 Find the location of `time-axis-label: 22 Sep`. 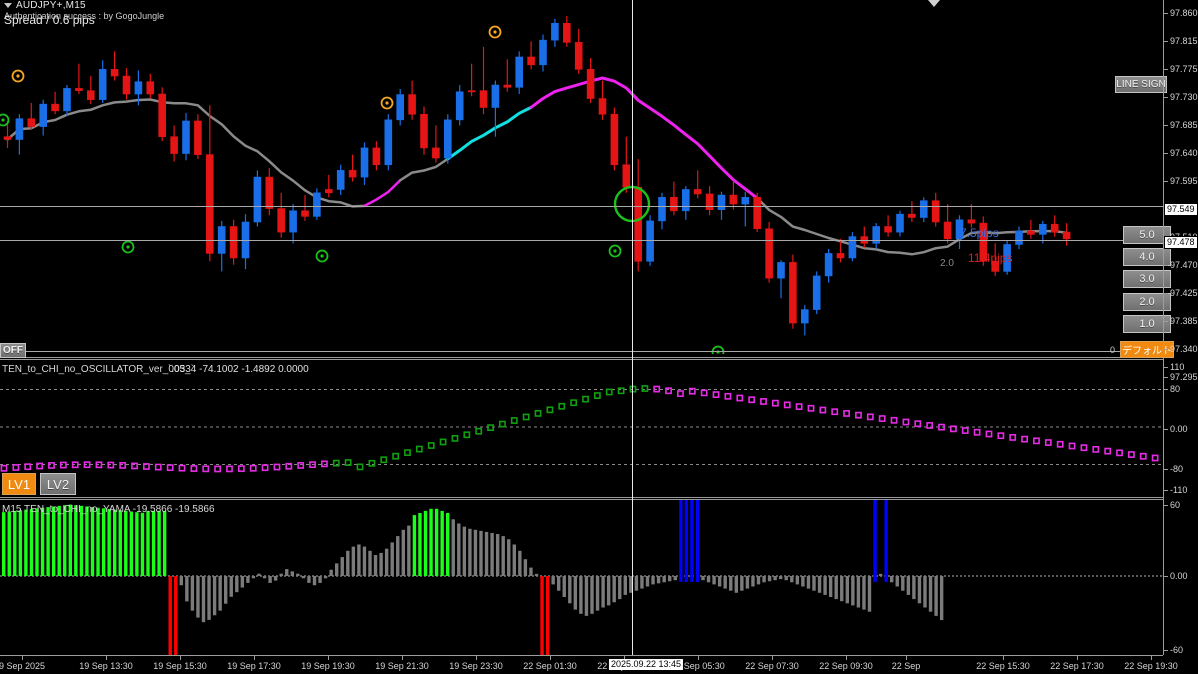

time-axis-label: 22 Sep is located at coordinates (906, 666).